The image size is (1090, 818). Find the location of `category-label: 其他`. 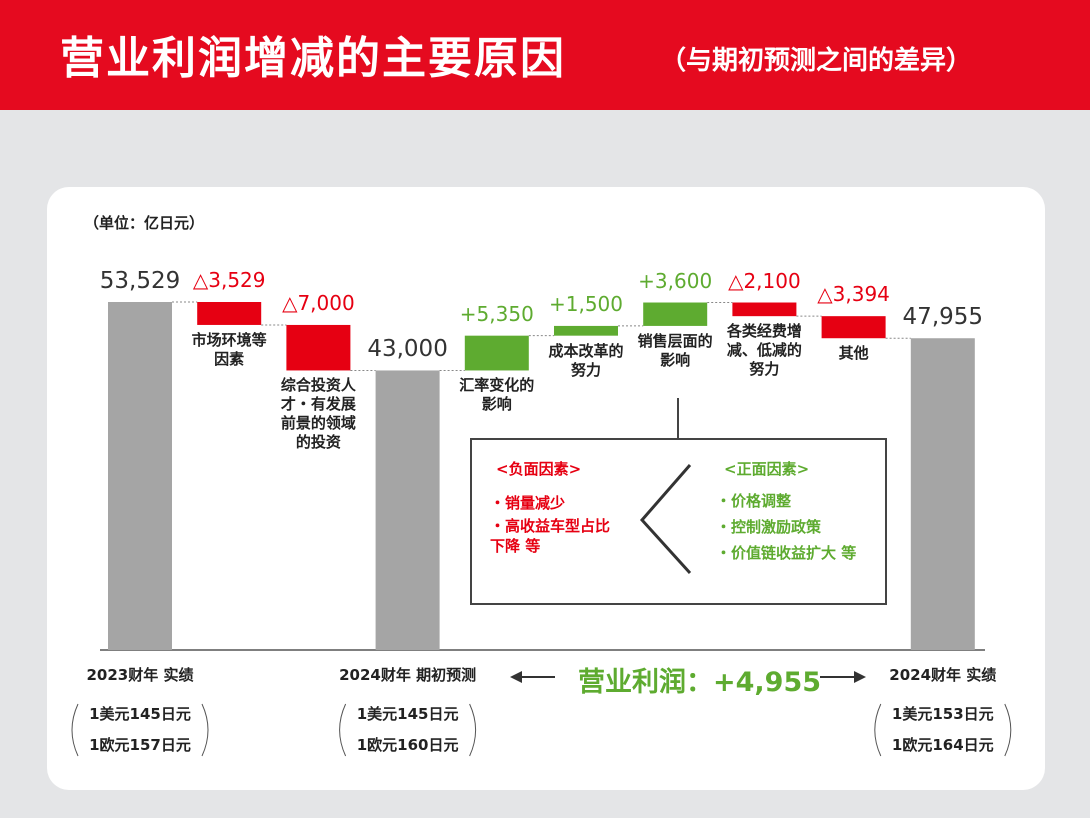

category-label: 其他 is located at coordinates (853, 353).